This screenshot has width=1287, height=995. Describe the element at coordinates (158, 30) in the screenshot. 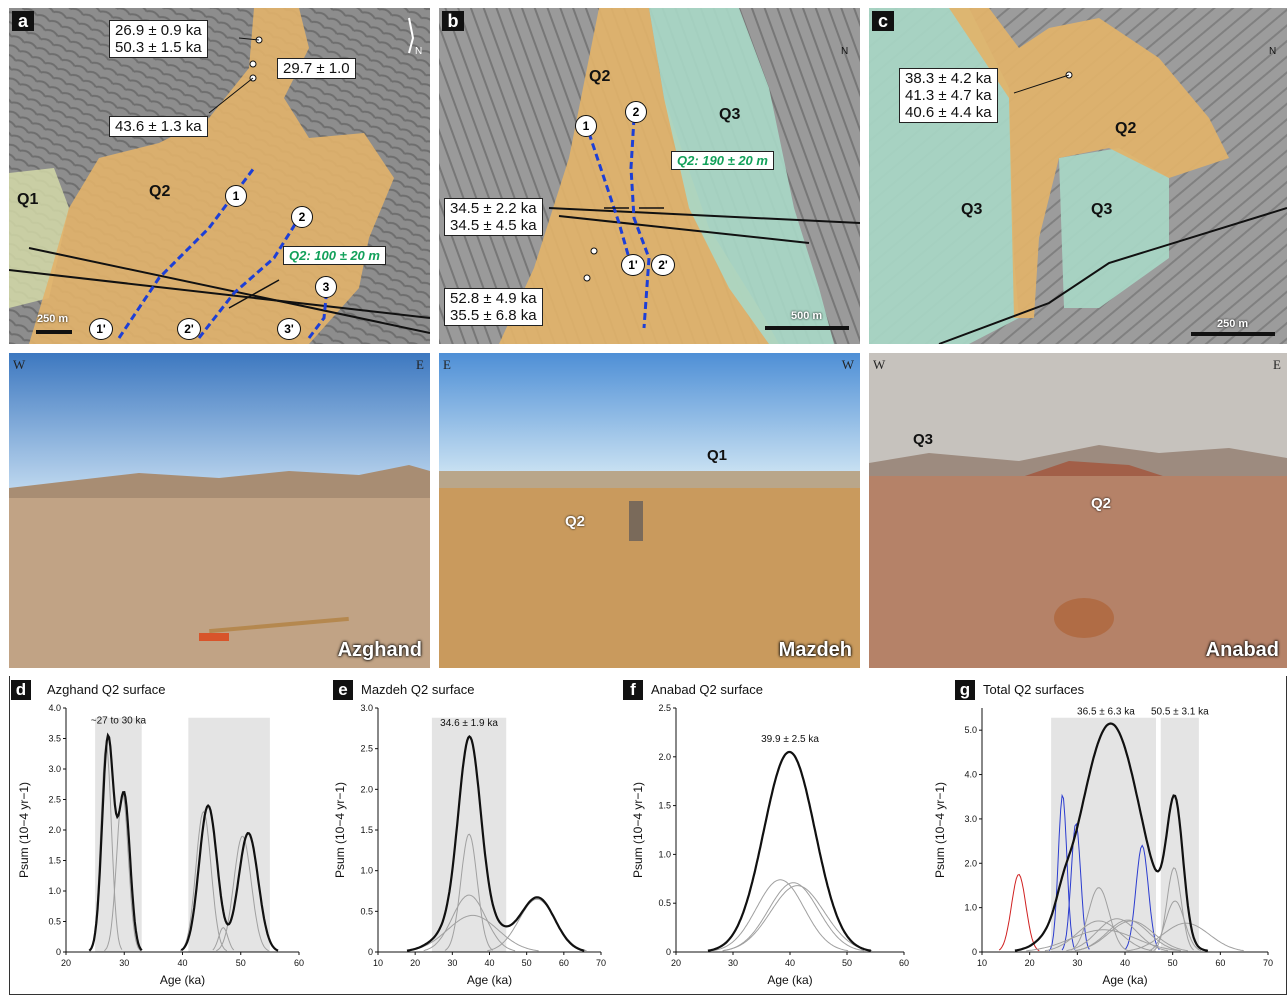

I see `age-a1-line1: 26.9 ± 0.9 ka` at that location.